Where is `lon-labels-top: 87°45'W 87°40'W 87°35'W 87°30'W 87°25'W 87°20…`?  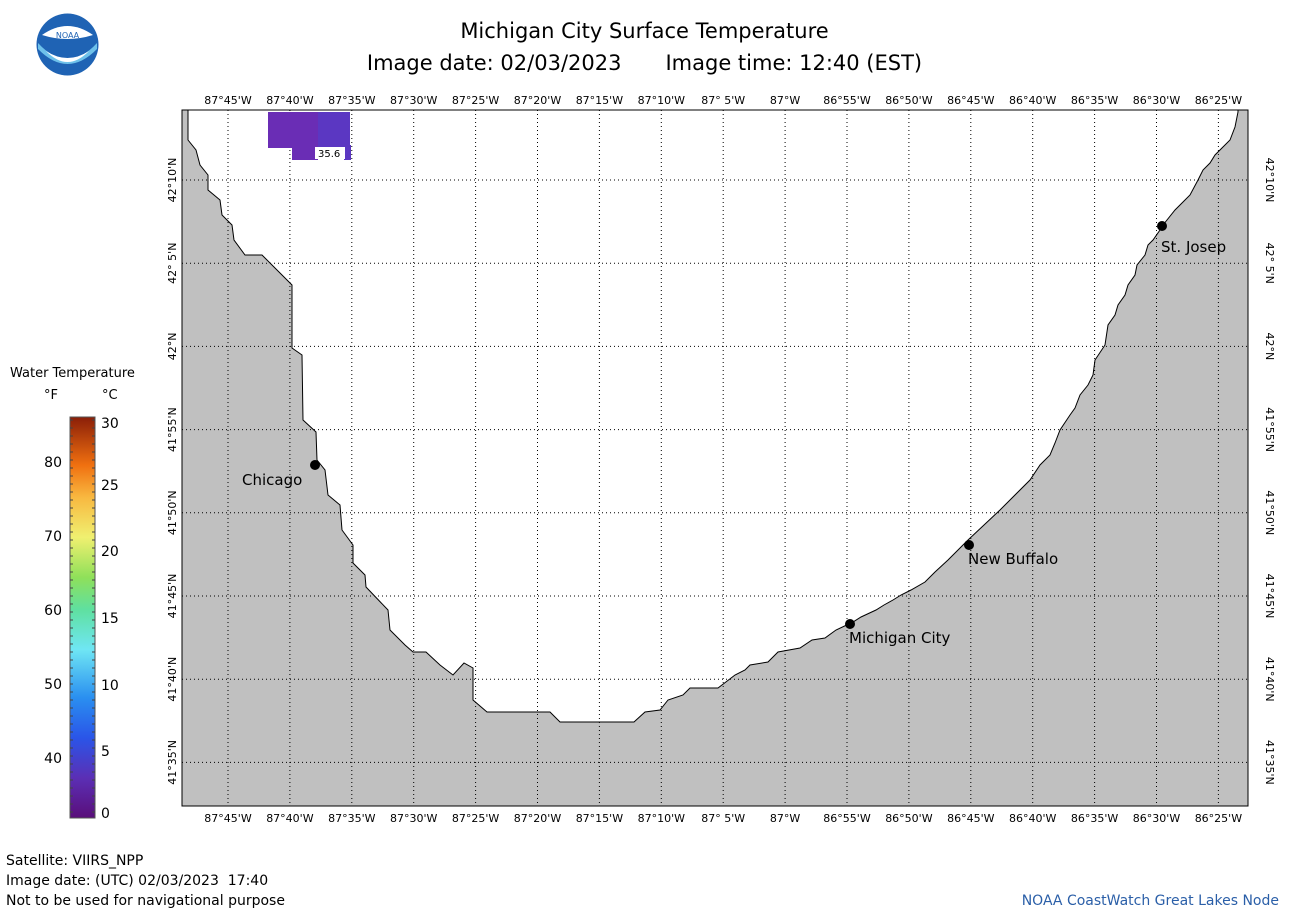
lon-labels-top: 87°45'W 87°40'W 87°35'W 87°30'W 87°25'W 87°20… is located at coordinates (723, 100).